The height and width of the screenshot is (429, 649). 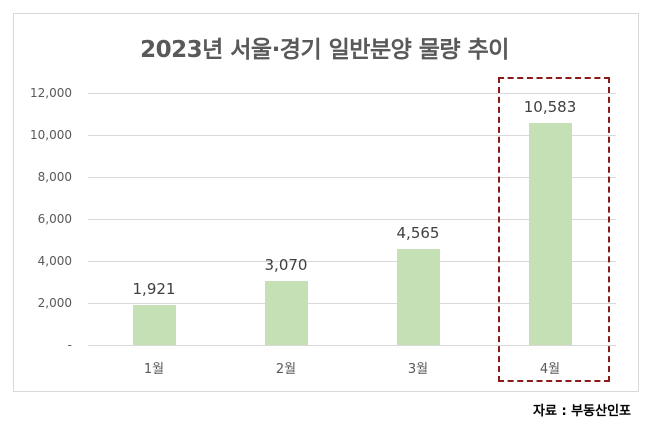 I want to click on data-label: 3,070, so click(x=286, y=264).